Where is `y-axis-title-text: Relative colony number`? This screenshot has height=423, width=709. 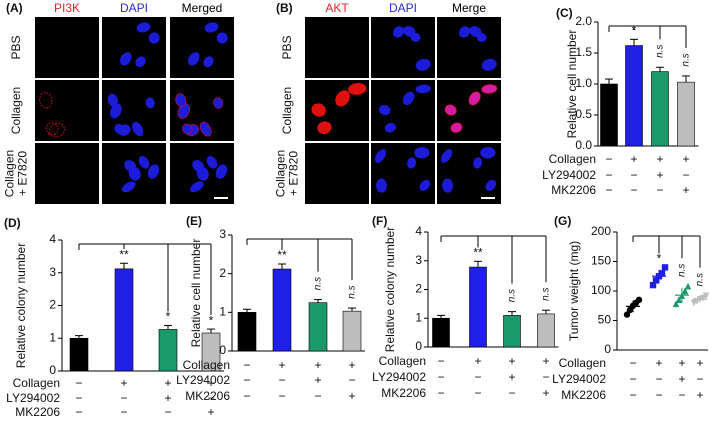 y-axis-title-text: Relative colony number is located at coordinates (390, 289).